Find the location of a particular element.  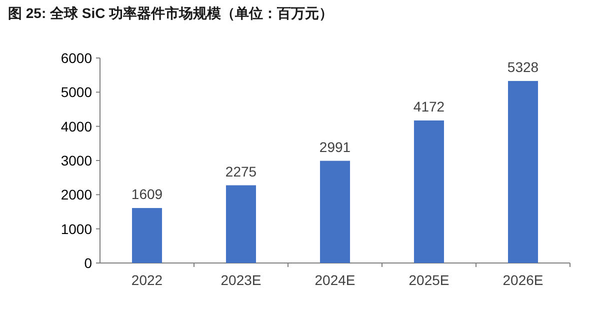

y-tick-label: 6000 is located at coordinates (76, 58).